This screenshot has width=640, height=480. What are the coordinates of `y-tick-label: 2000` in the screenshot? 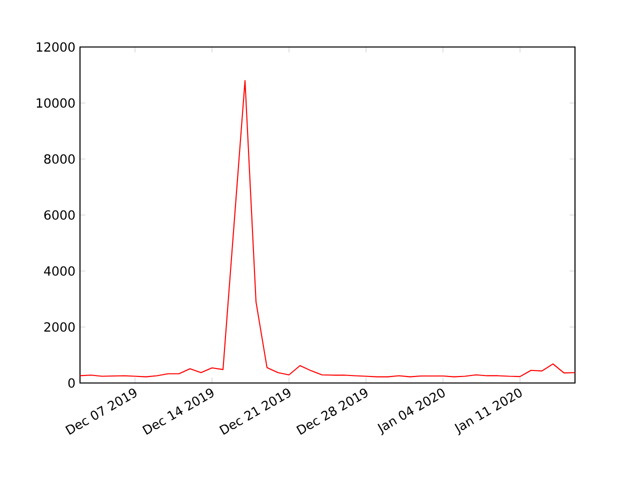 It's located at (59, 327).